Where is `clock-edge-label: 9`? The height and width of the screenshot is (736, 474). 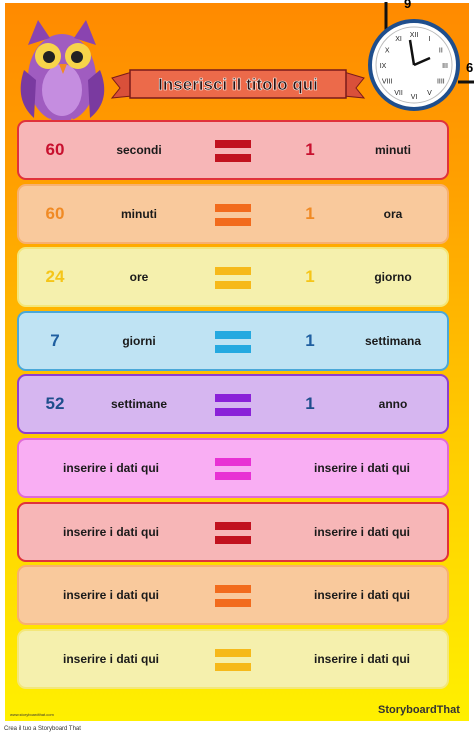 clock-edge-label: 9 is located at coordinates (407, 5).